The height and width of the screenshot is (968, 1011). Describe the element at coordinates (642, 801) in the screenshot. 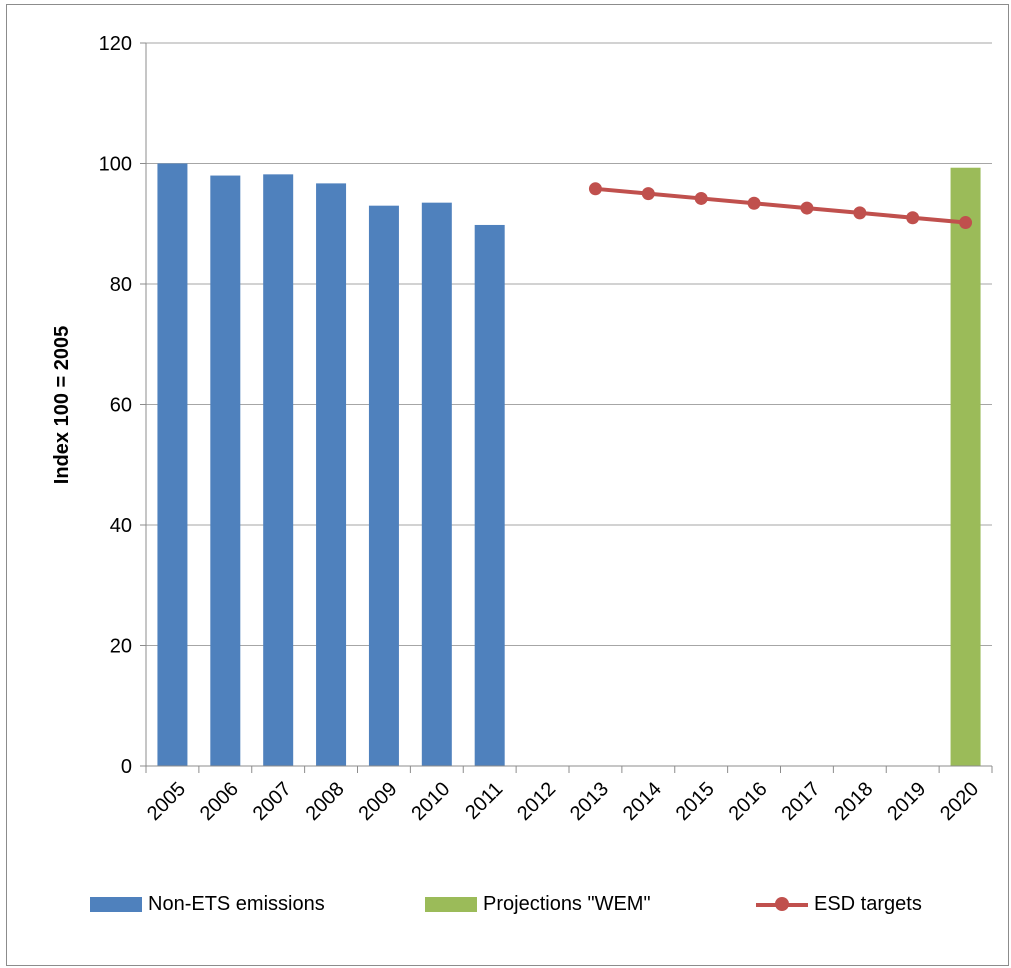

I see `x-tick-label: 2014` at that location.